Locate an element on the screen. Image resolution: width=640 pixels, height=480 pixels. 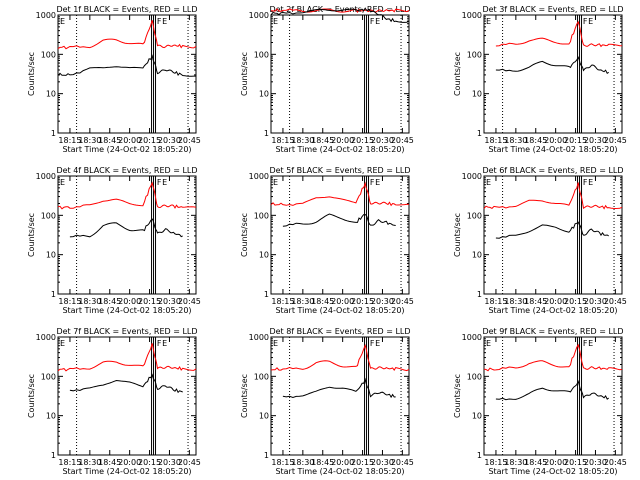
panel-title: Det 1f BLACK = Events, RED = LLD is located at coordinates (126, 9).